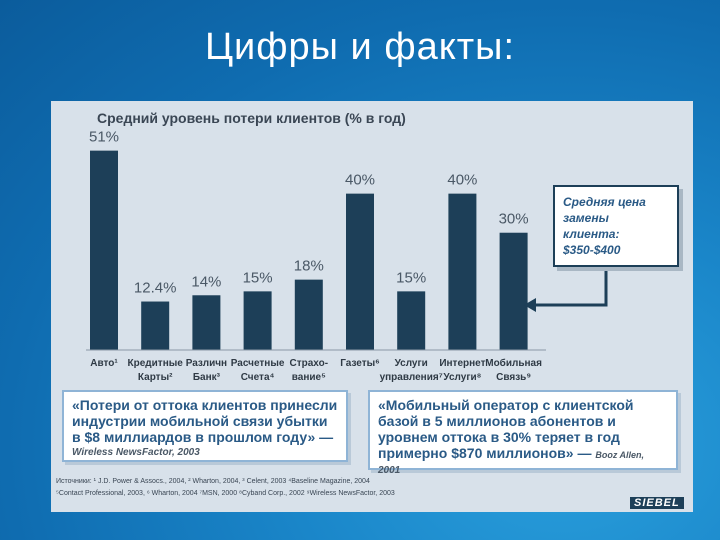 The width and height of the screenshot is (720, 540). What do you see at coordinates (258, 363) in the screenshot?
I see `category-label: Расчетные` at bounding box center [258, 363].